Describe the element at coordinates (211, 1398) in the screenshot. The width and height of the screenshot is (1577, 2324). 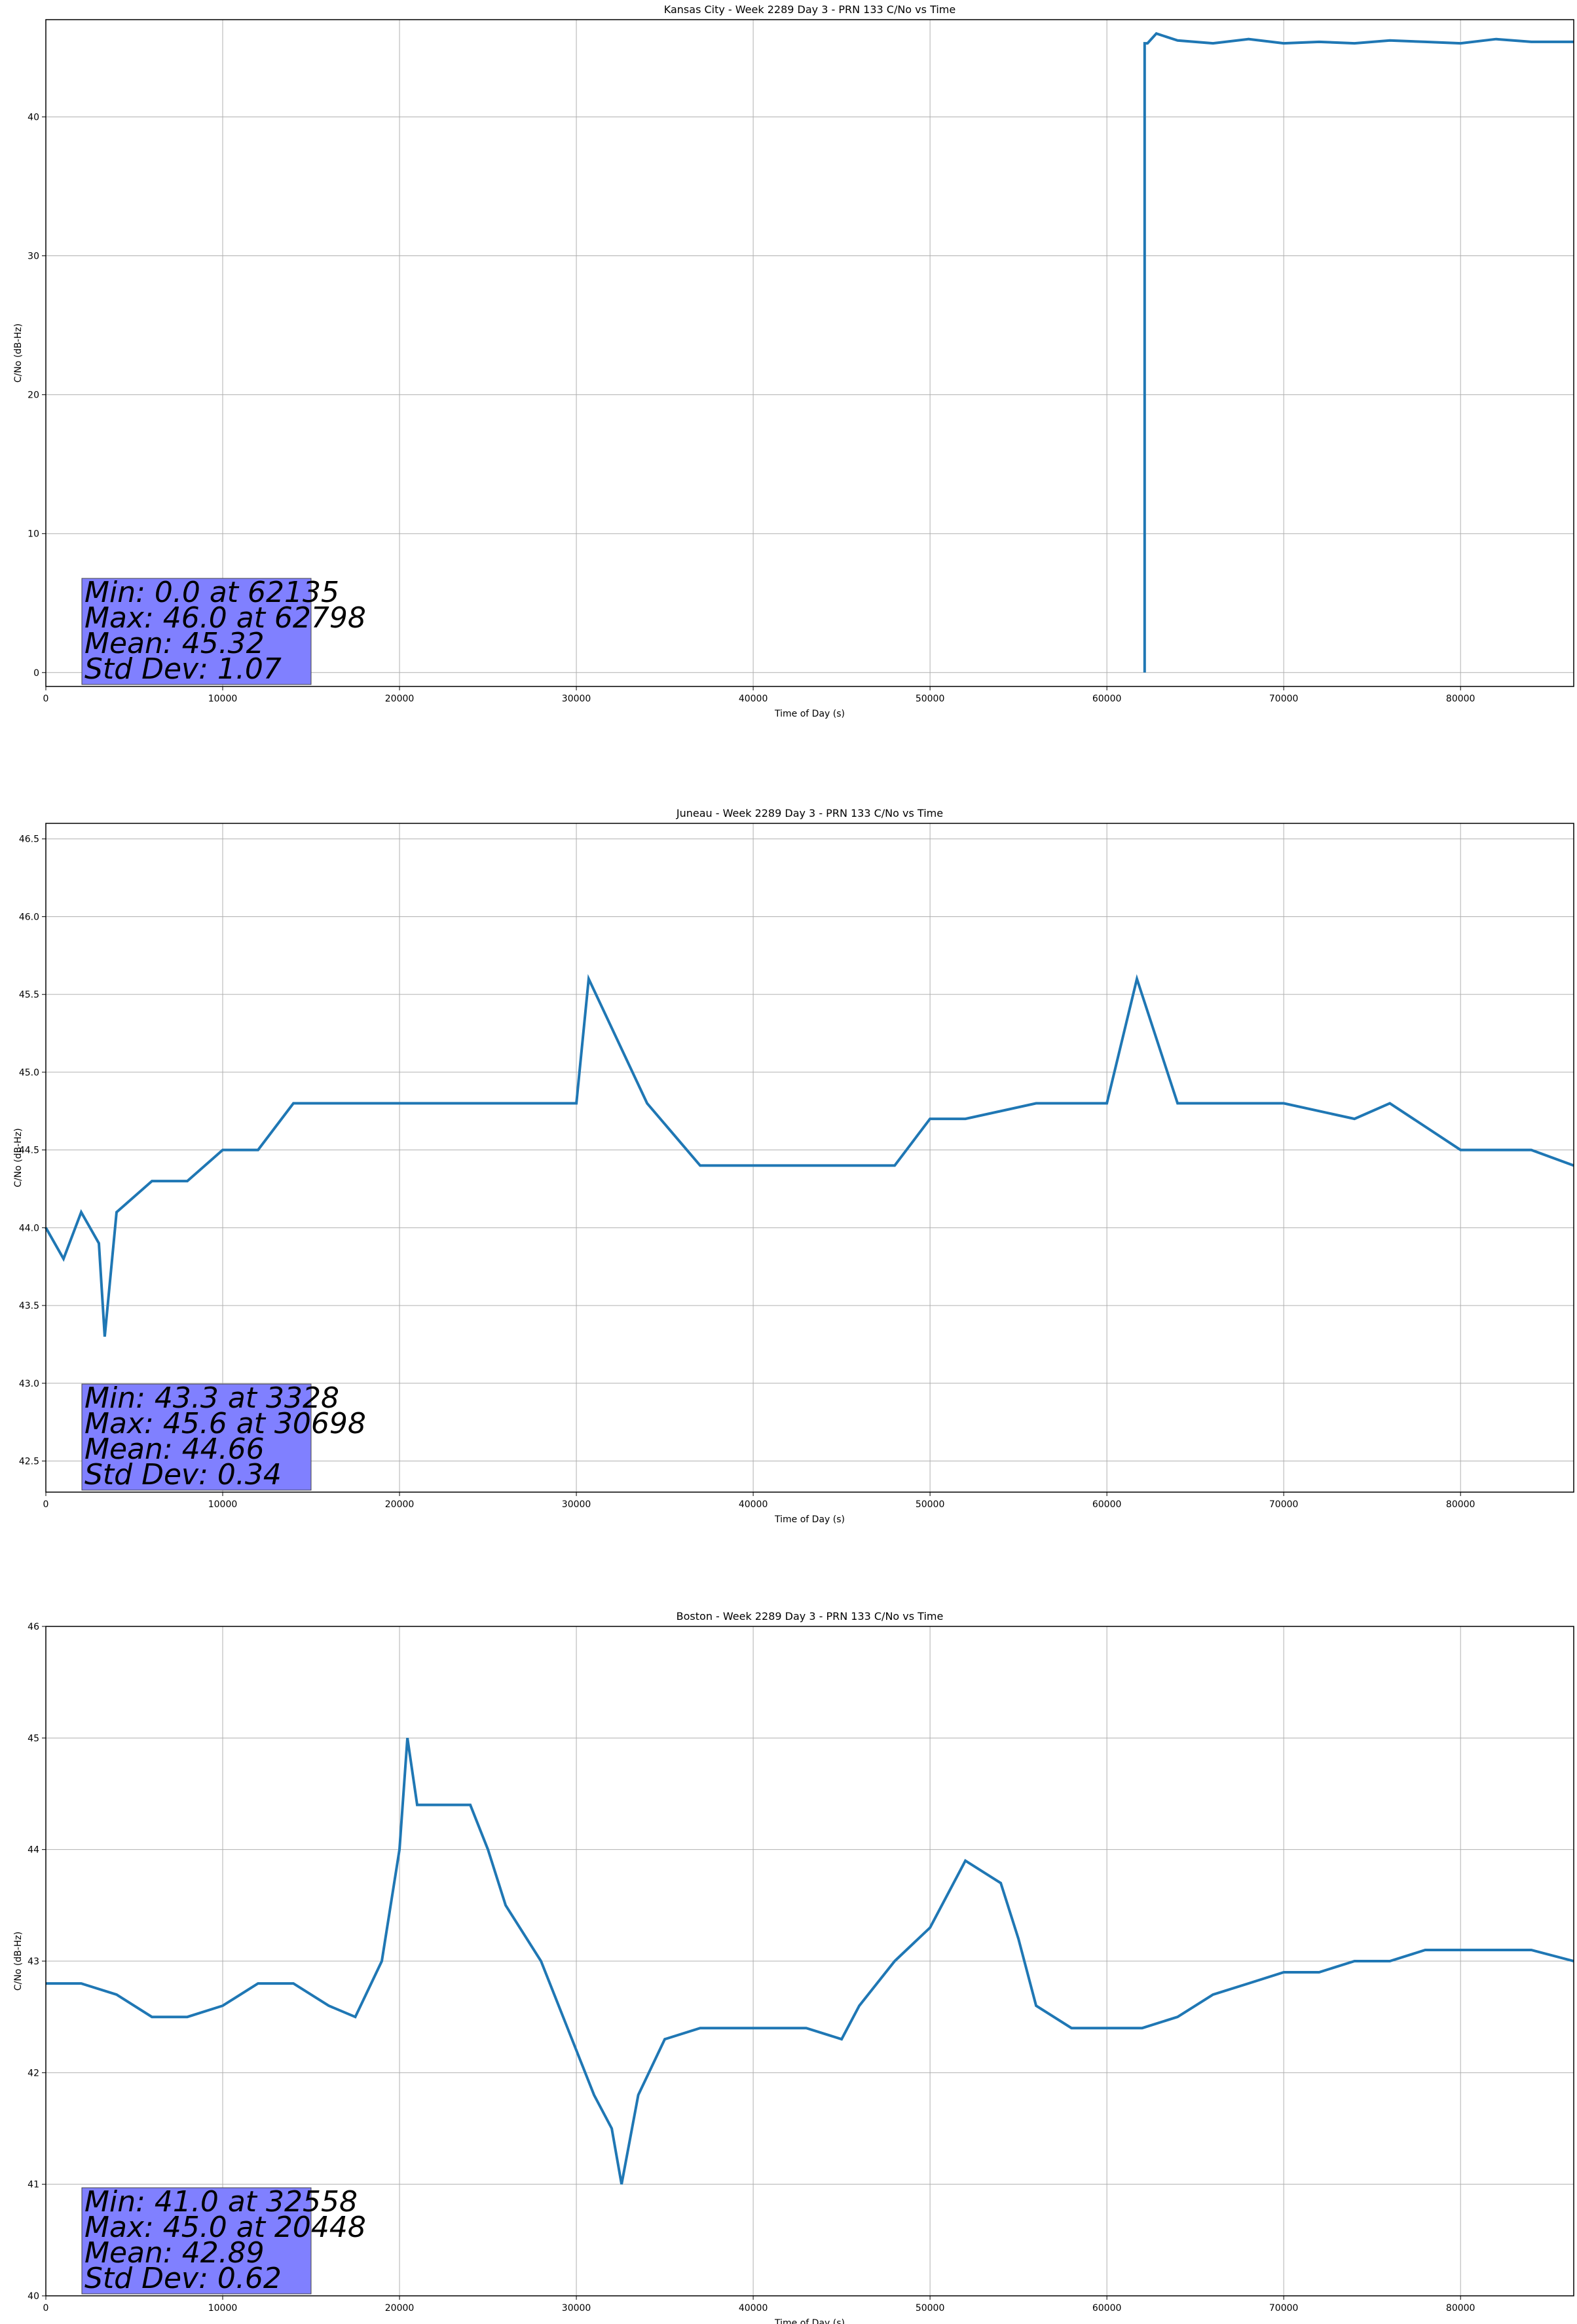
I see `stats-line: Min: 43.3 at 3328` at that location.